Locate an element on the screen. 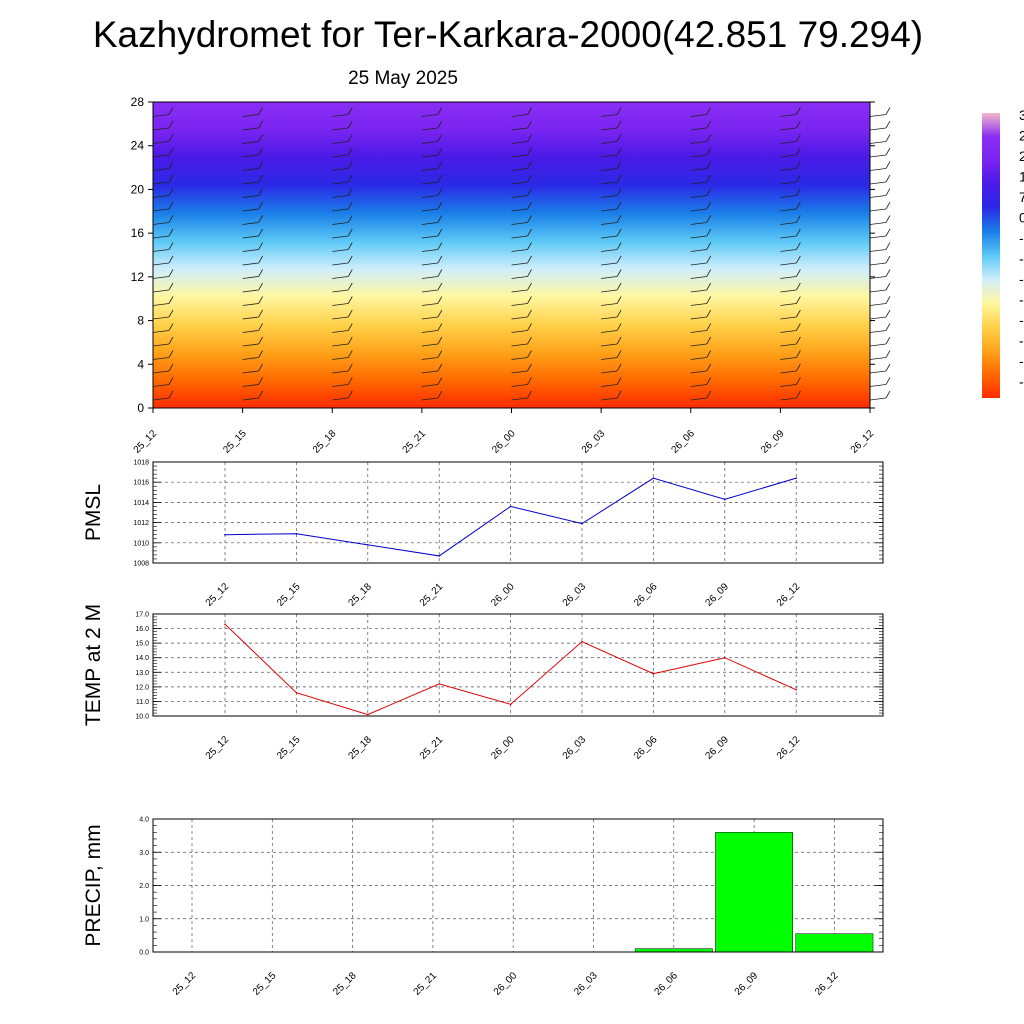  x-tick-label: 26_03 is located at coordinates (575, 748).